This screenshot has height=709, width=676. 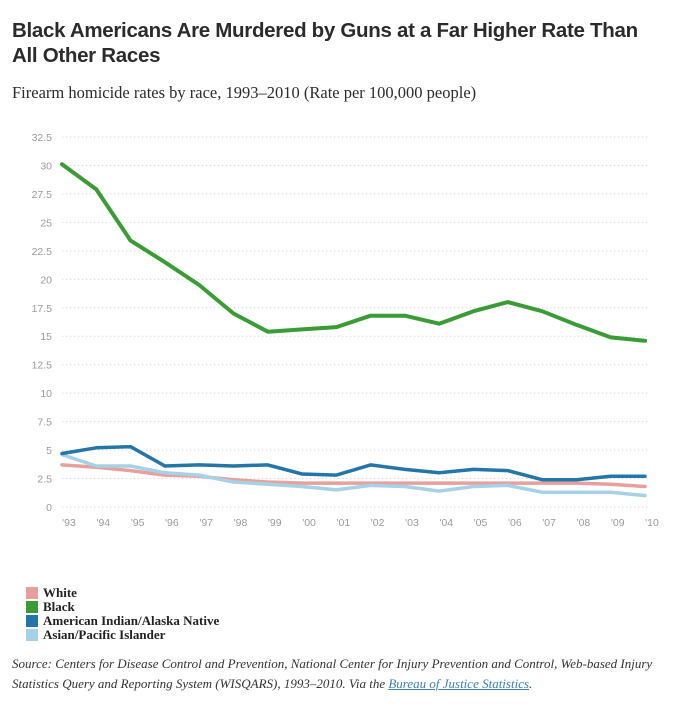 I want to click on x-tick-label: '06, so click(x=515, y=523).